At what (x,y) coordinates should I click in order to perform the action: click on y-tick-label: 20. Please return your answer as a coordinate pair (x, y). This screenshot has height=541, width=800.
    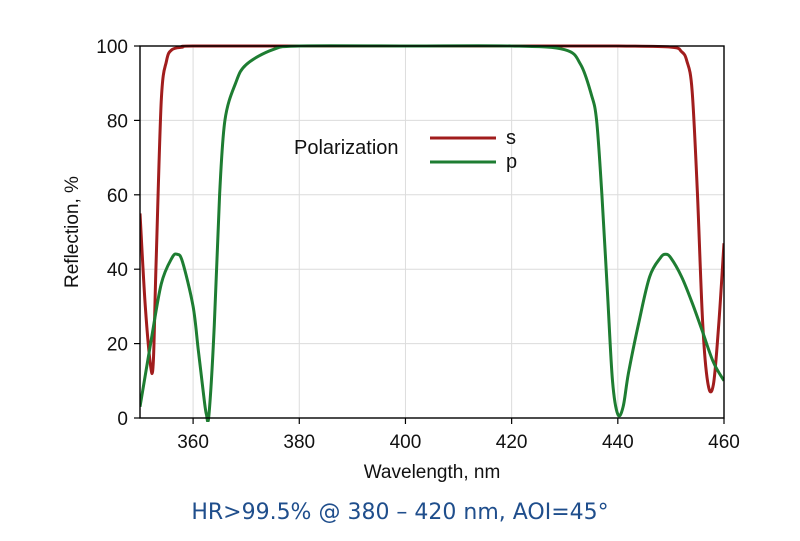
    Looking at the image, I should click on (117, 345).